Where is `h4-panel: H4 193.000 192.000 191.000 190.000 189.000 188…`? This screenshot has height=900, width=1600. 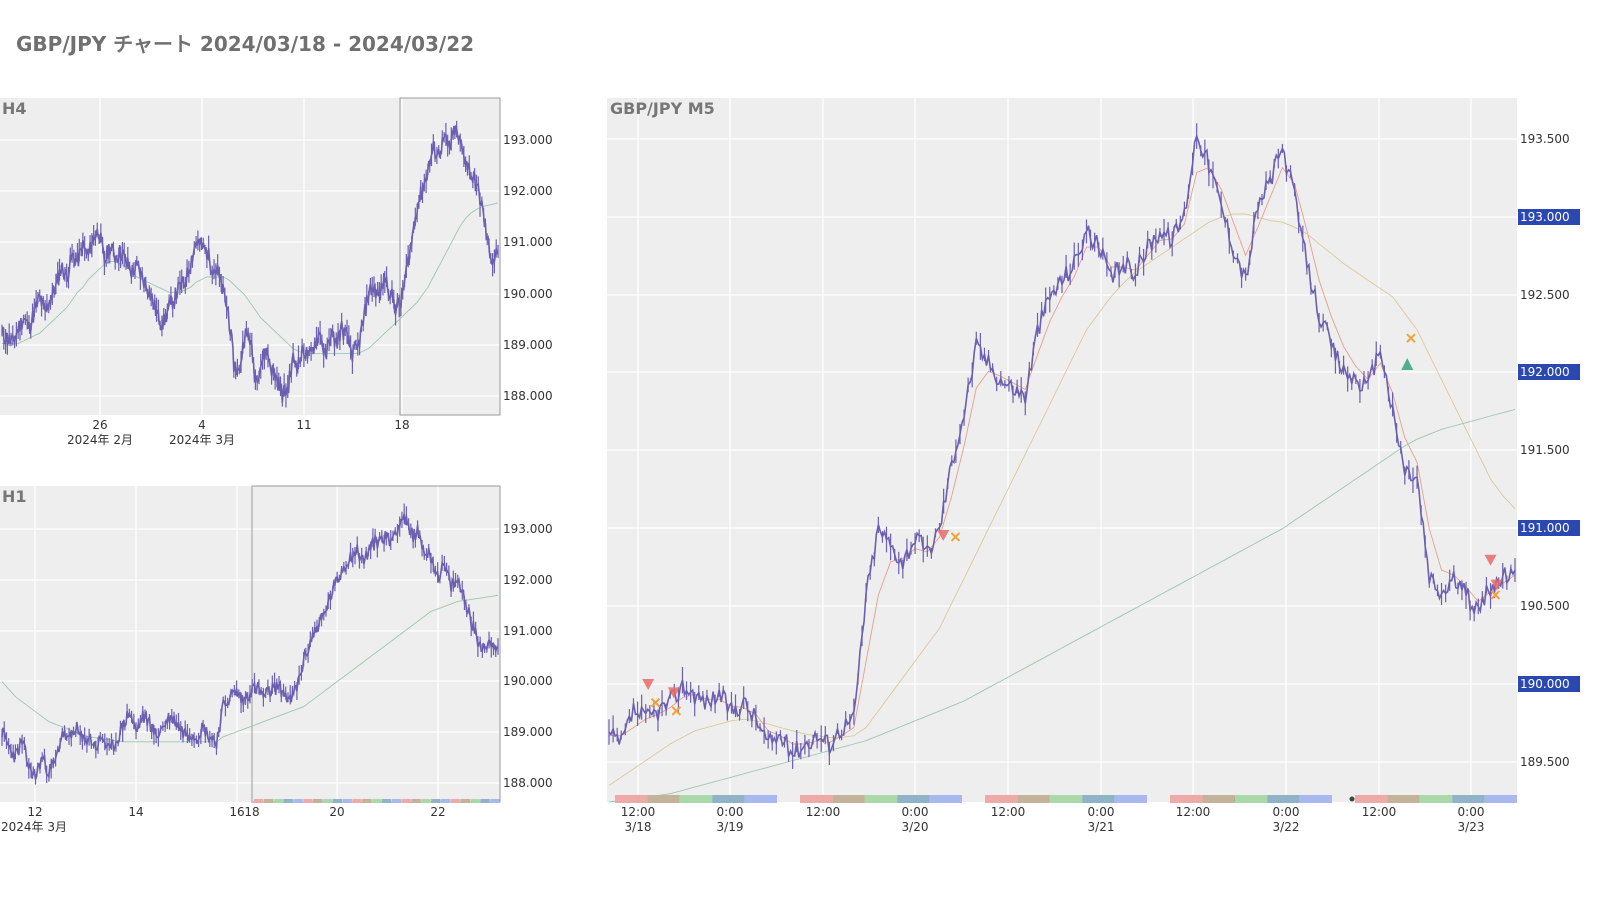 h4-panel: H4 193.000 192.000 191.000 190.000 189.000 188… is located at coordinates (276, 272).